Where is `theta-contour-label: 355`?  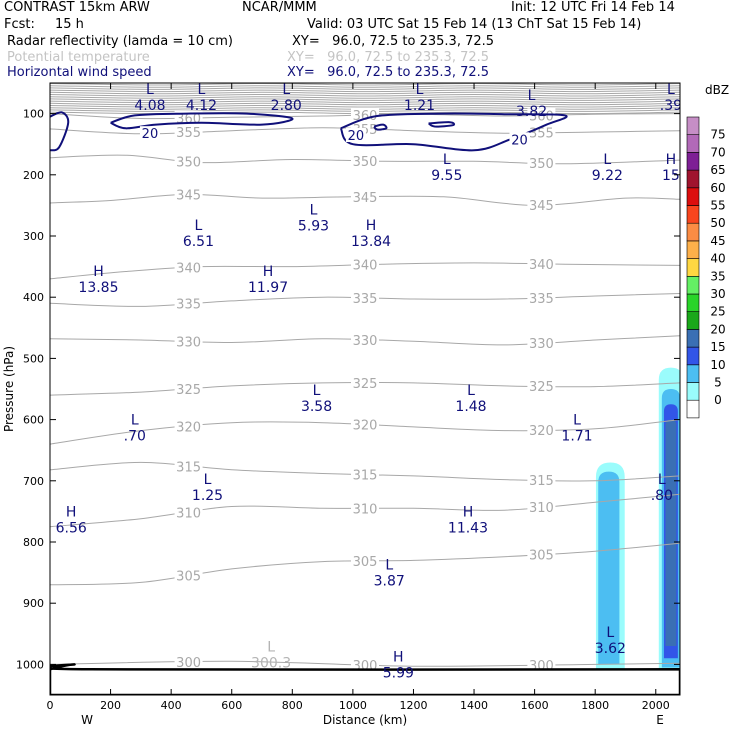
theta-contour-label: 355 is located at coordinates (541, 134).